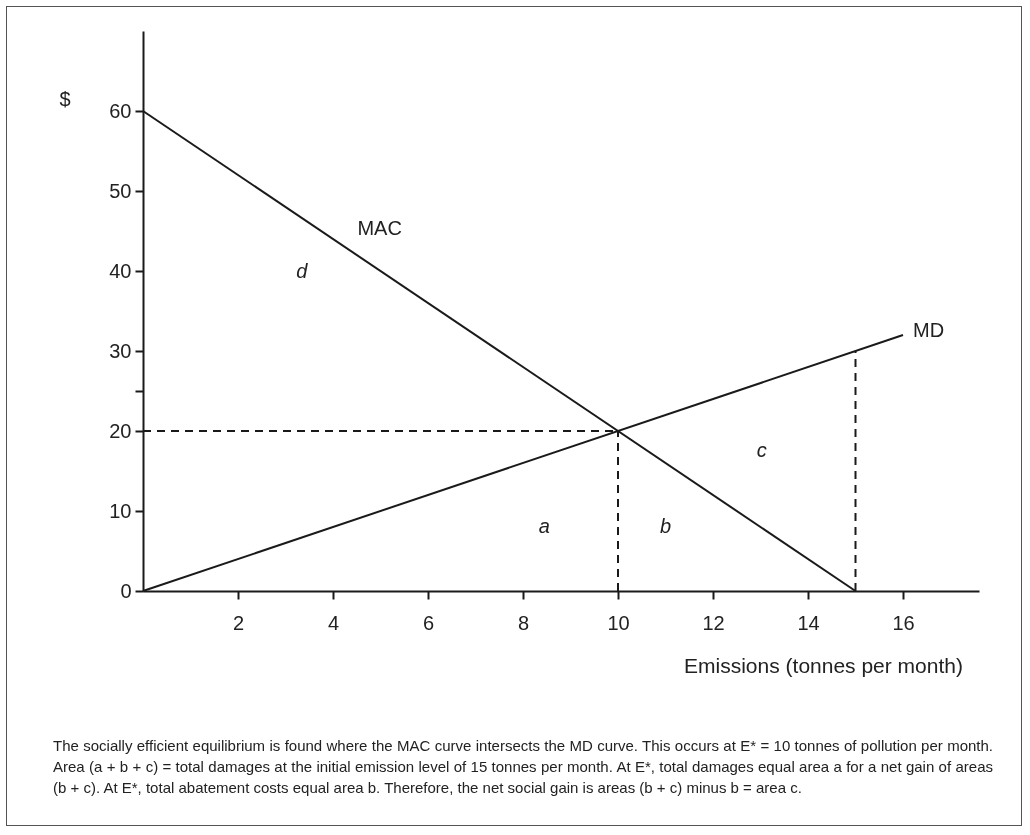  I want to click on x-axis-title: Emissions (tonnes per month), so click(823, 665).